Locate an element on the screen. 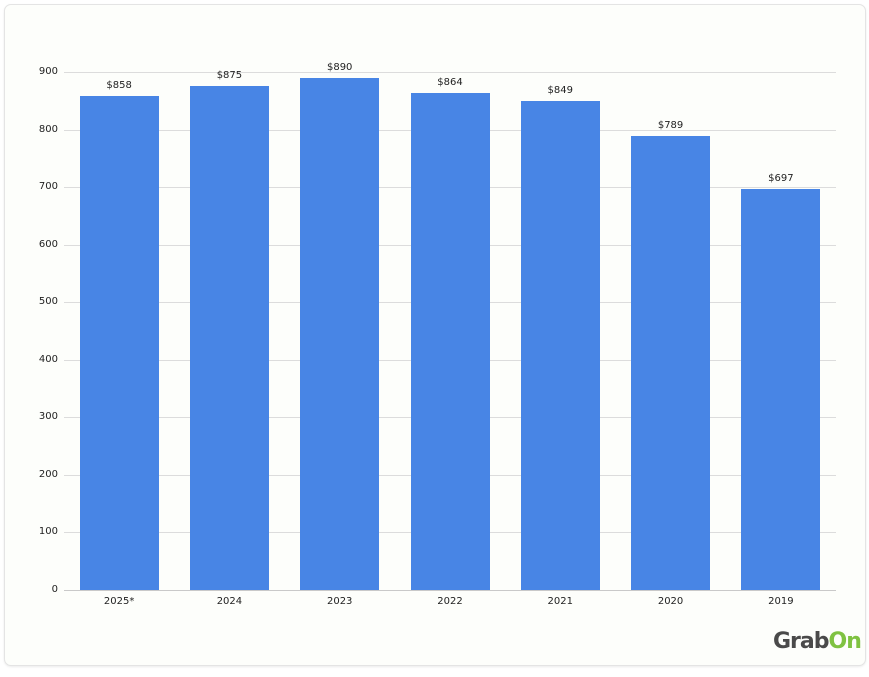 The width and height of the screenshot is (869, 677). value-label: $875 is located at coordinates (229, 76).